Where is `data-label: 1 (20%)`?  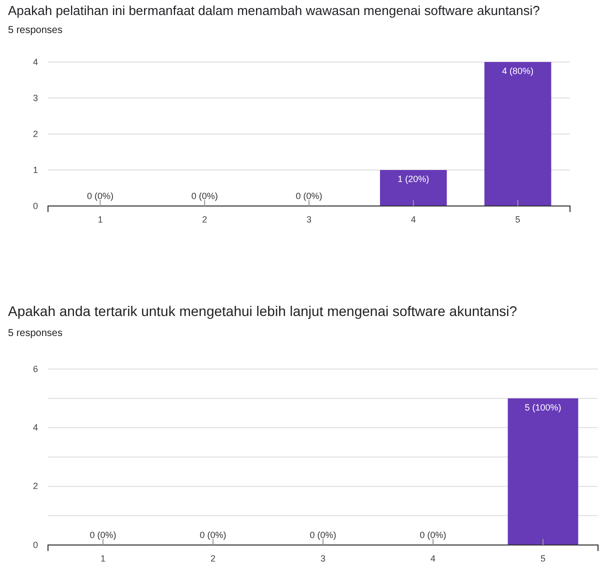
data-label: 1 (20%) is located at coordinates (414, 179).